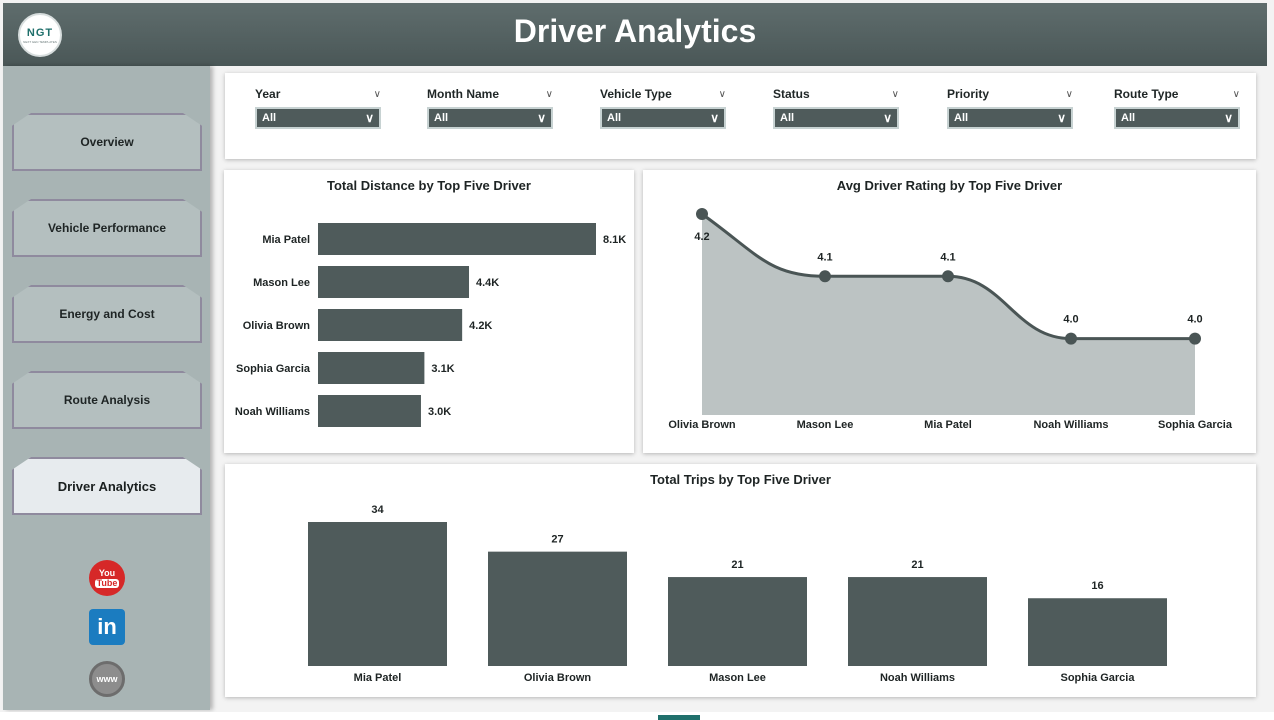  What do you see at coordinates (480, 326) in the screenshot?
I see `data-label: 4.2K` at bounding box center [480, 326].